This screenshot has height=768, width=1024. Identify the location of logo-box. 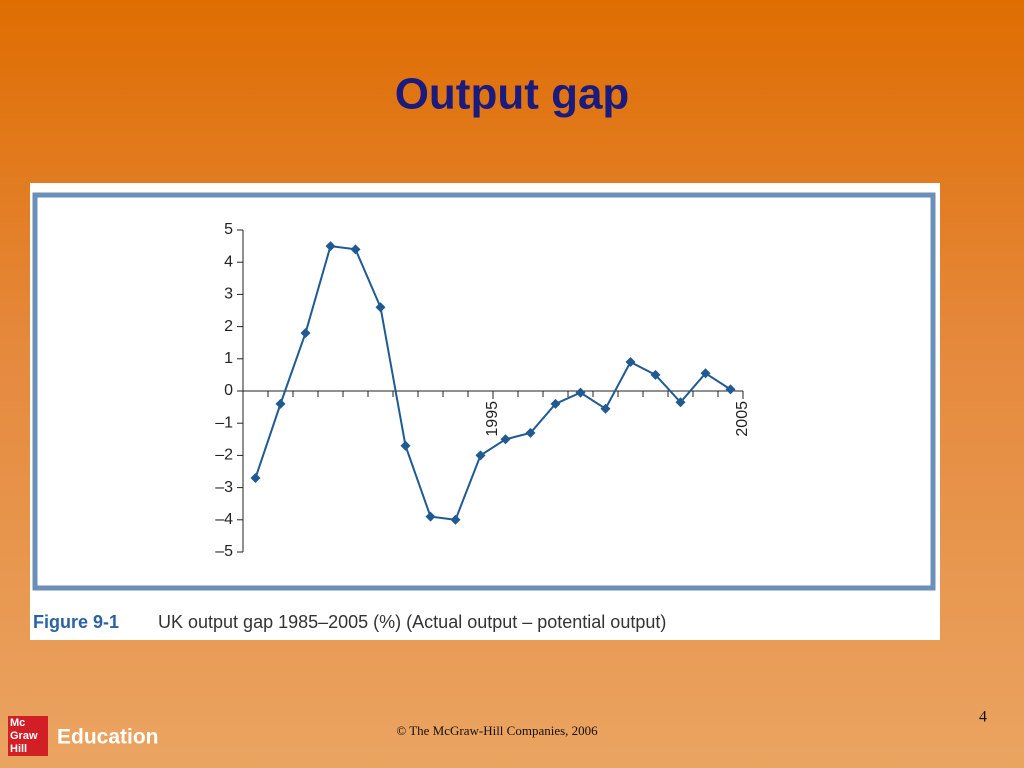
(28, 736).